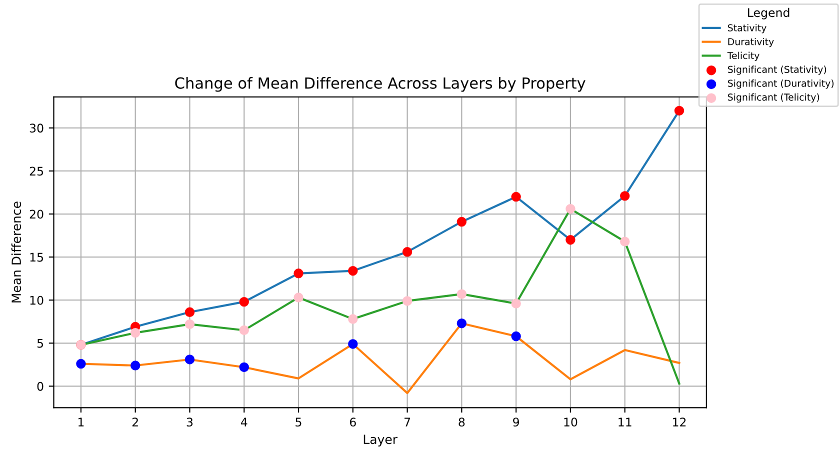 This screenshot has width=840, height=453. What do you see at coordinates (380, 84) in the screenshot?
I see `chart-title: Change of Mean Difference Across Layers by Property` at bounding box center [380, 84].